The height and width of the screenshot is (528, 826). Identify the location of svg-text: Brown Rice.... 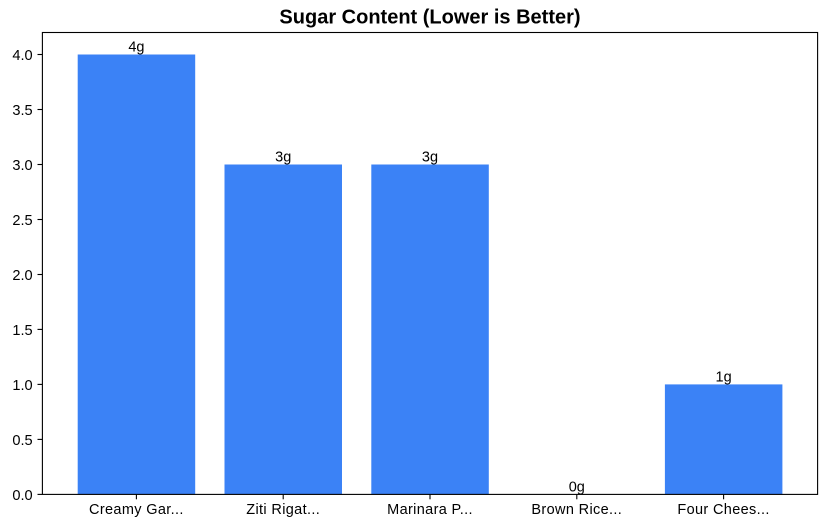
(576, 510).